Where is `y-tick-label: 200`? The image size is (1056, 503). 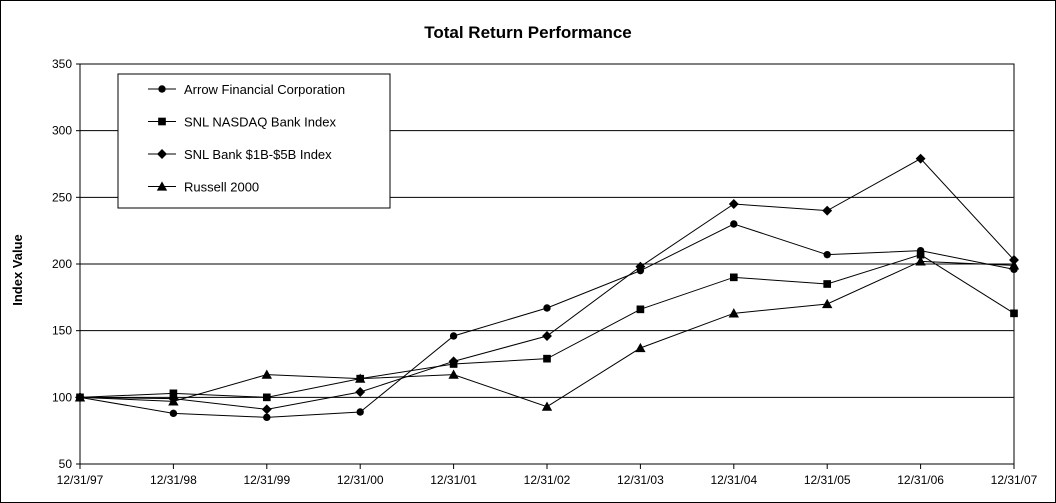
y-tick-label: 200 is located at coordinates (62, 264).